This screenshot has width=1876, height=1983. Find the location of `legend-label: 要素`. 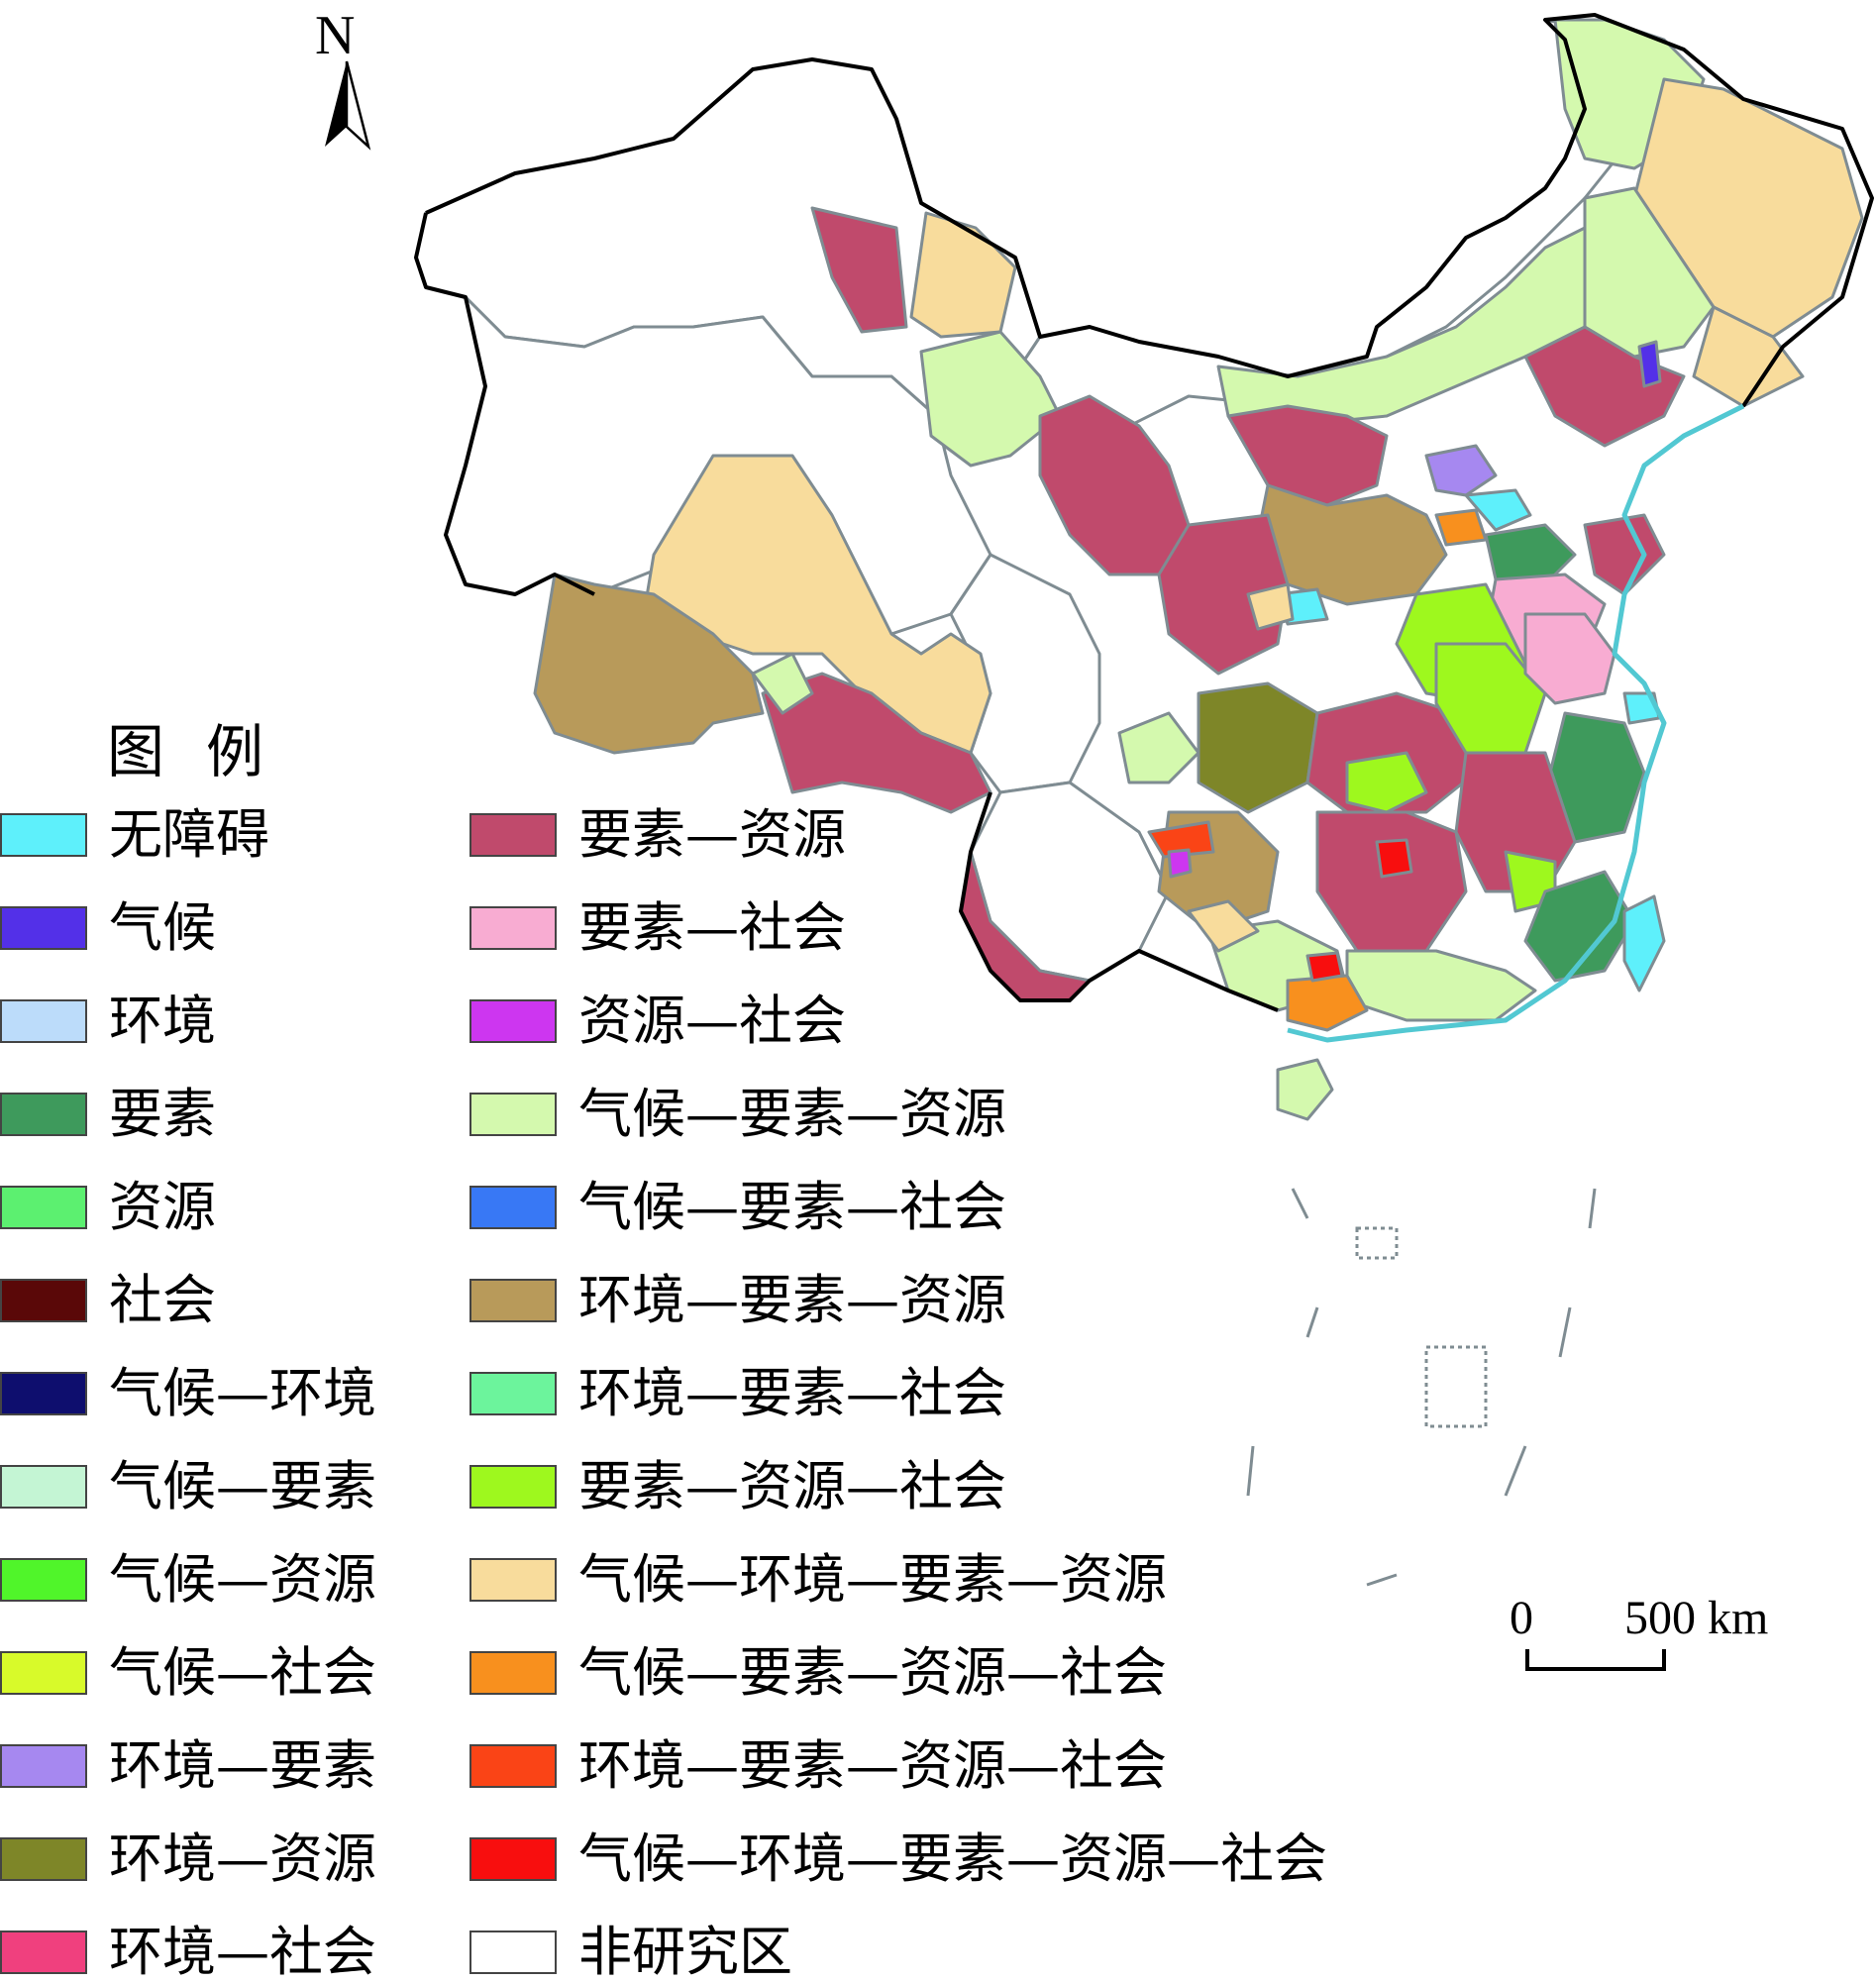

legend-label: 要素 is located at coordinates (162, 1114).